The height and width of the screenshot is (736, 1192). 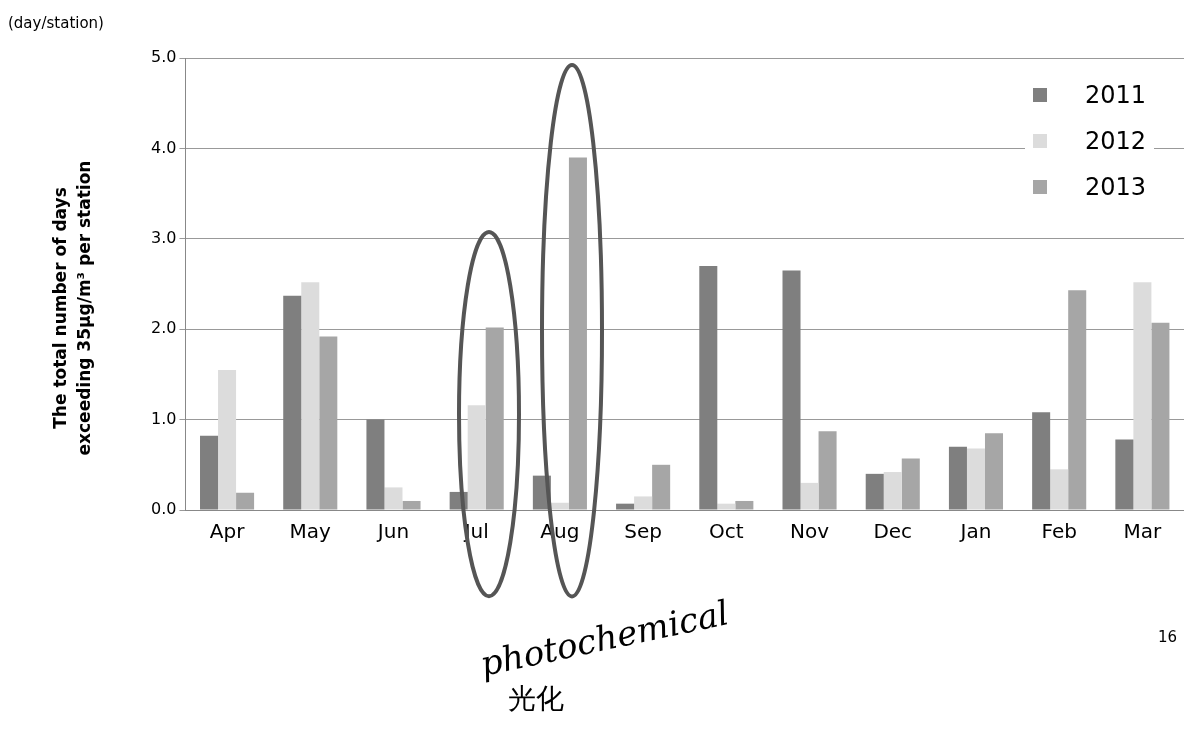 What do you see at coordinates (163, 418) in the screenshot?
I see `y-tick-label: 1.0` at bounding box center [163, 418].